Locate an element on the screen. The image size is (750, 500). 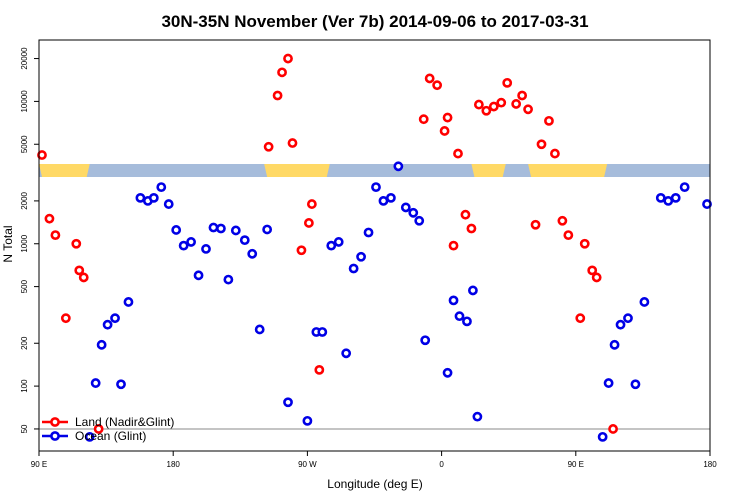
land-ocean-strip is located at coordinates (374, 170).